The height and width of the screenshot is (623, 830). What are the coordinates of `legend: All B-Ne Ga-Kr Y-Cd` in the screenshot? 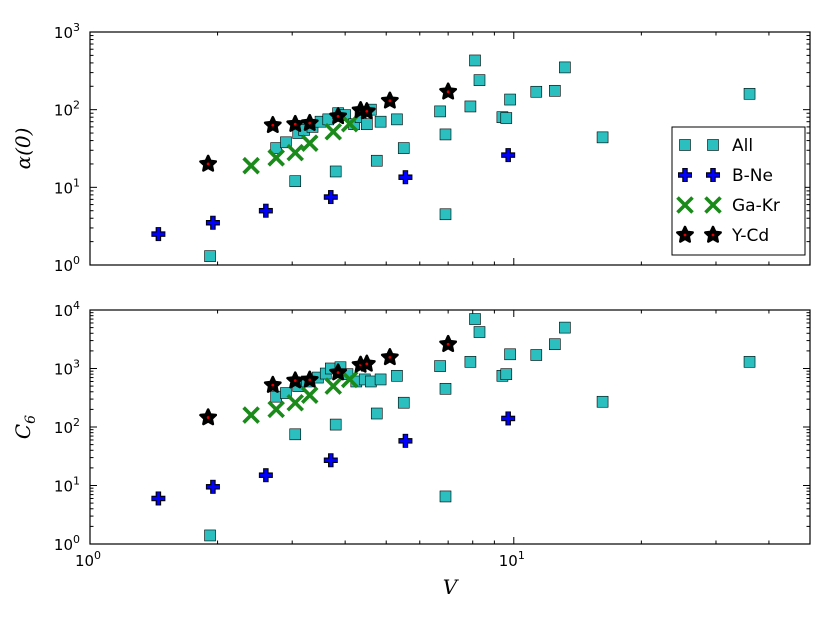 It's located at (738, 191).